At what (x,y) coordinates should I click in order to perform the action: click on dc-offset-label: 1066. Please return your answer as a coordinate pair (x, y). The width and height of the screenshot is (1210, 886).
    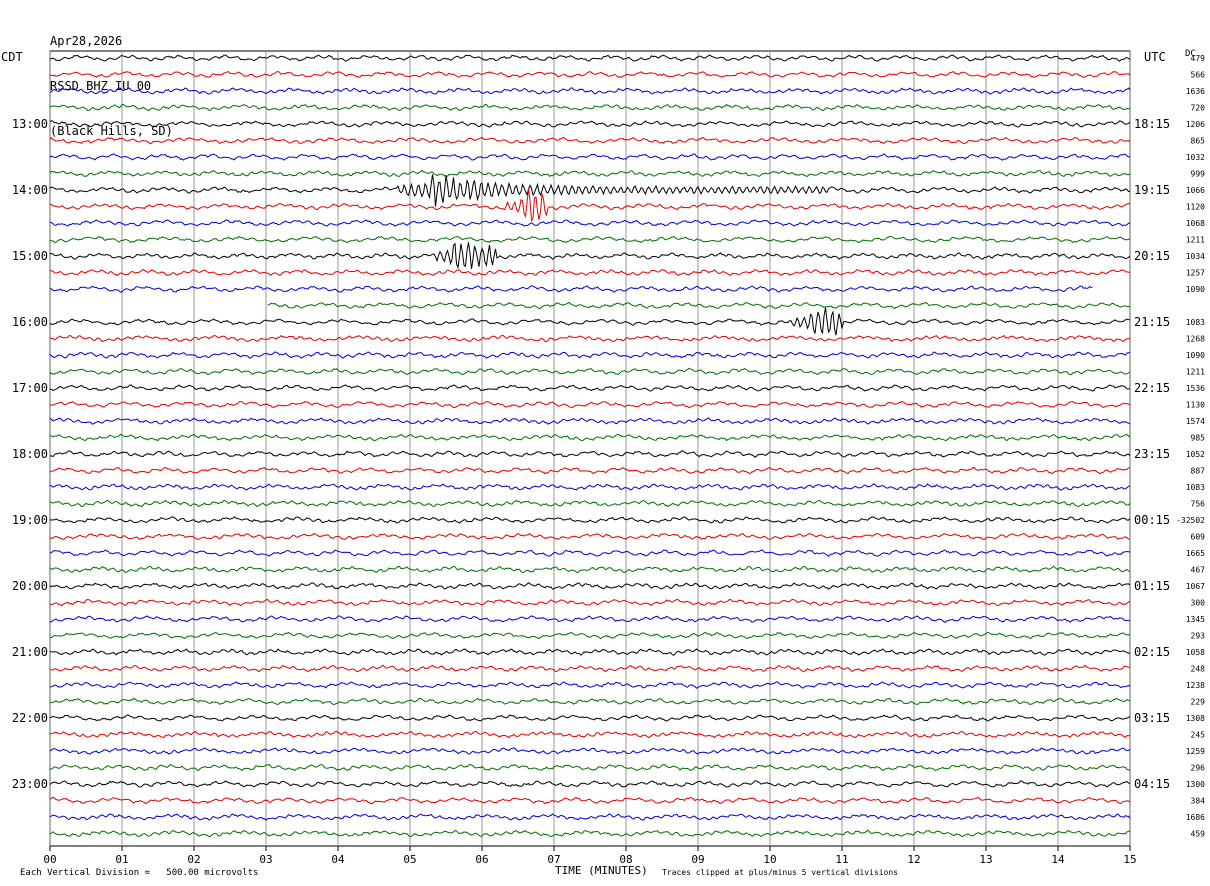
    Looking at the image, I should click on (1195, 190).